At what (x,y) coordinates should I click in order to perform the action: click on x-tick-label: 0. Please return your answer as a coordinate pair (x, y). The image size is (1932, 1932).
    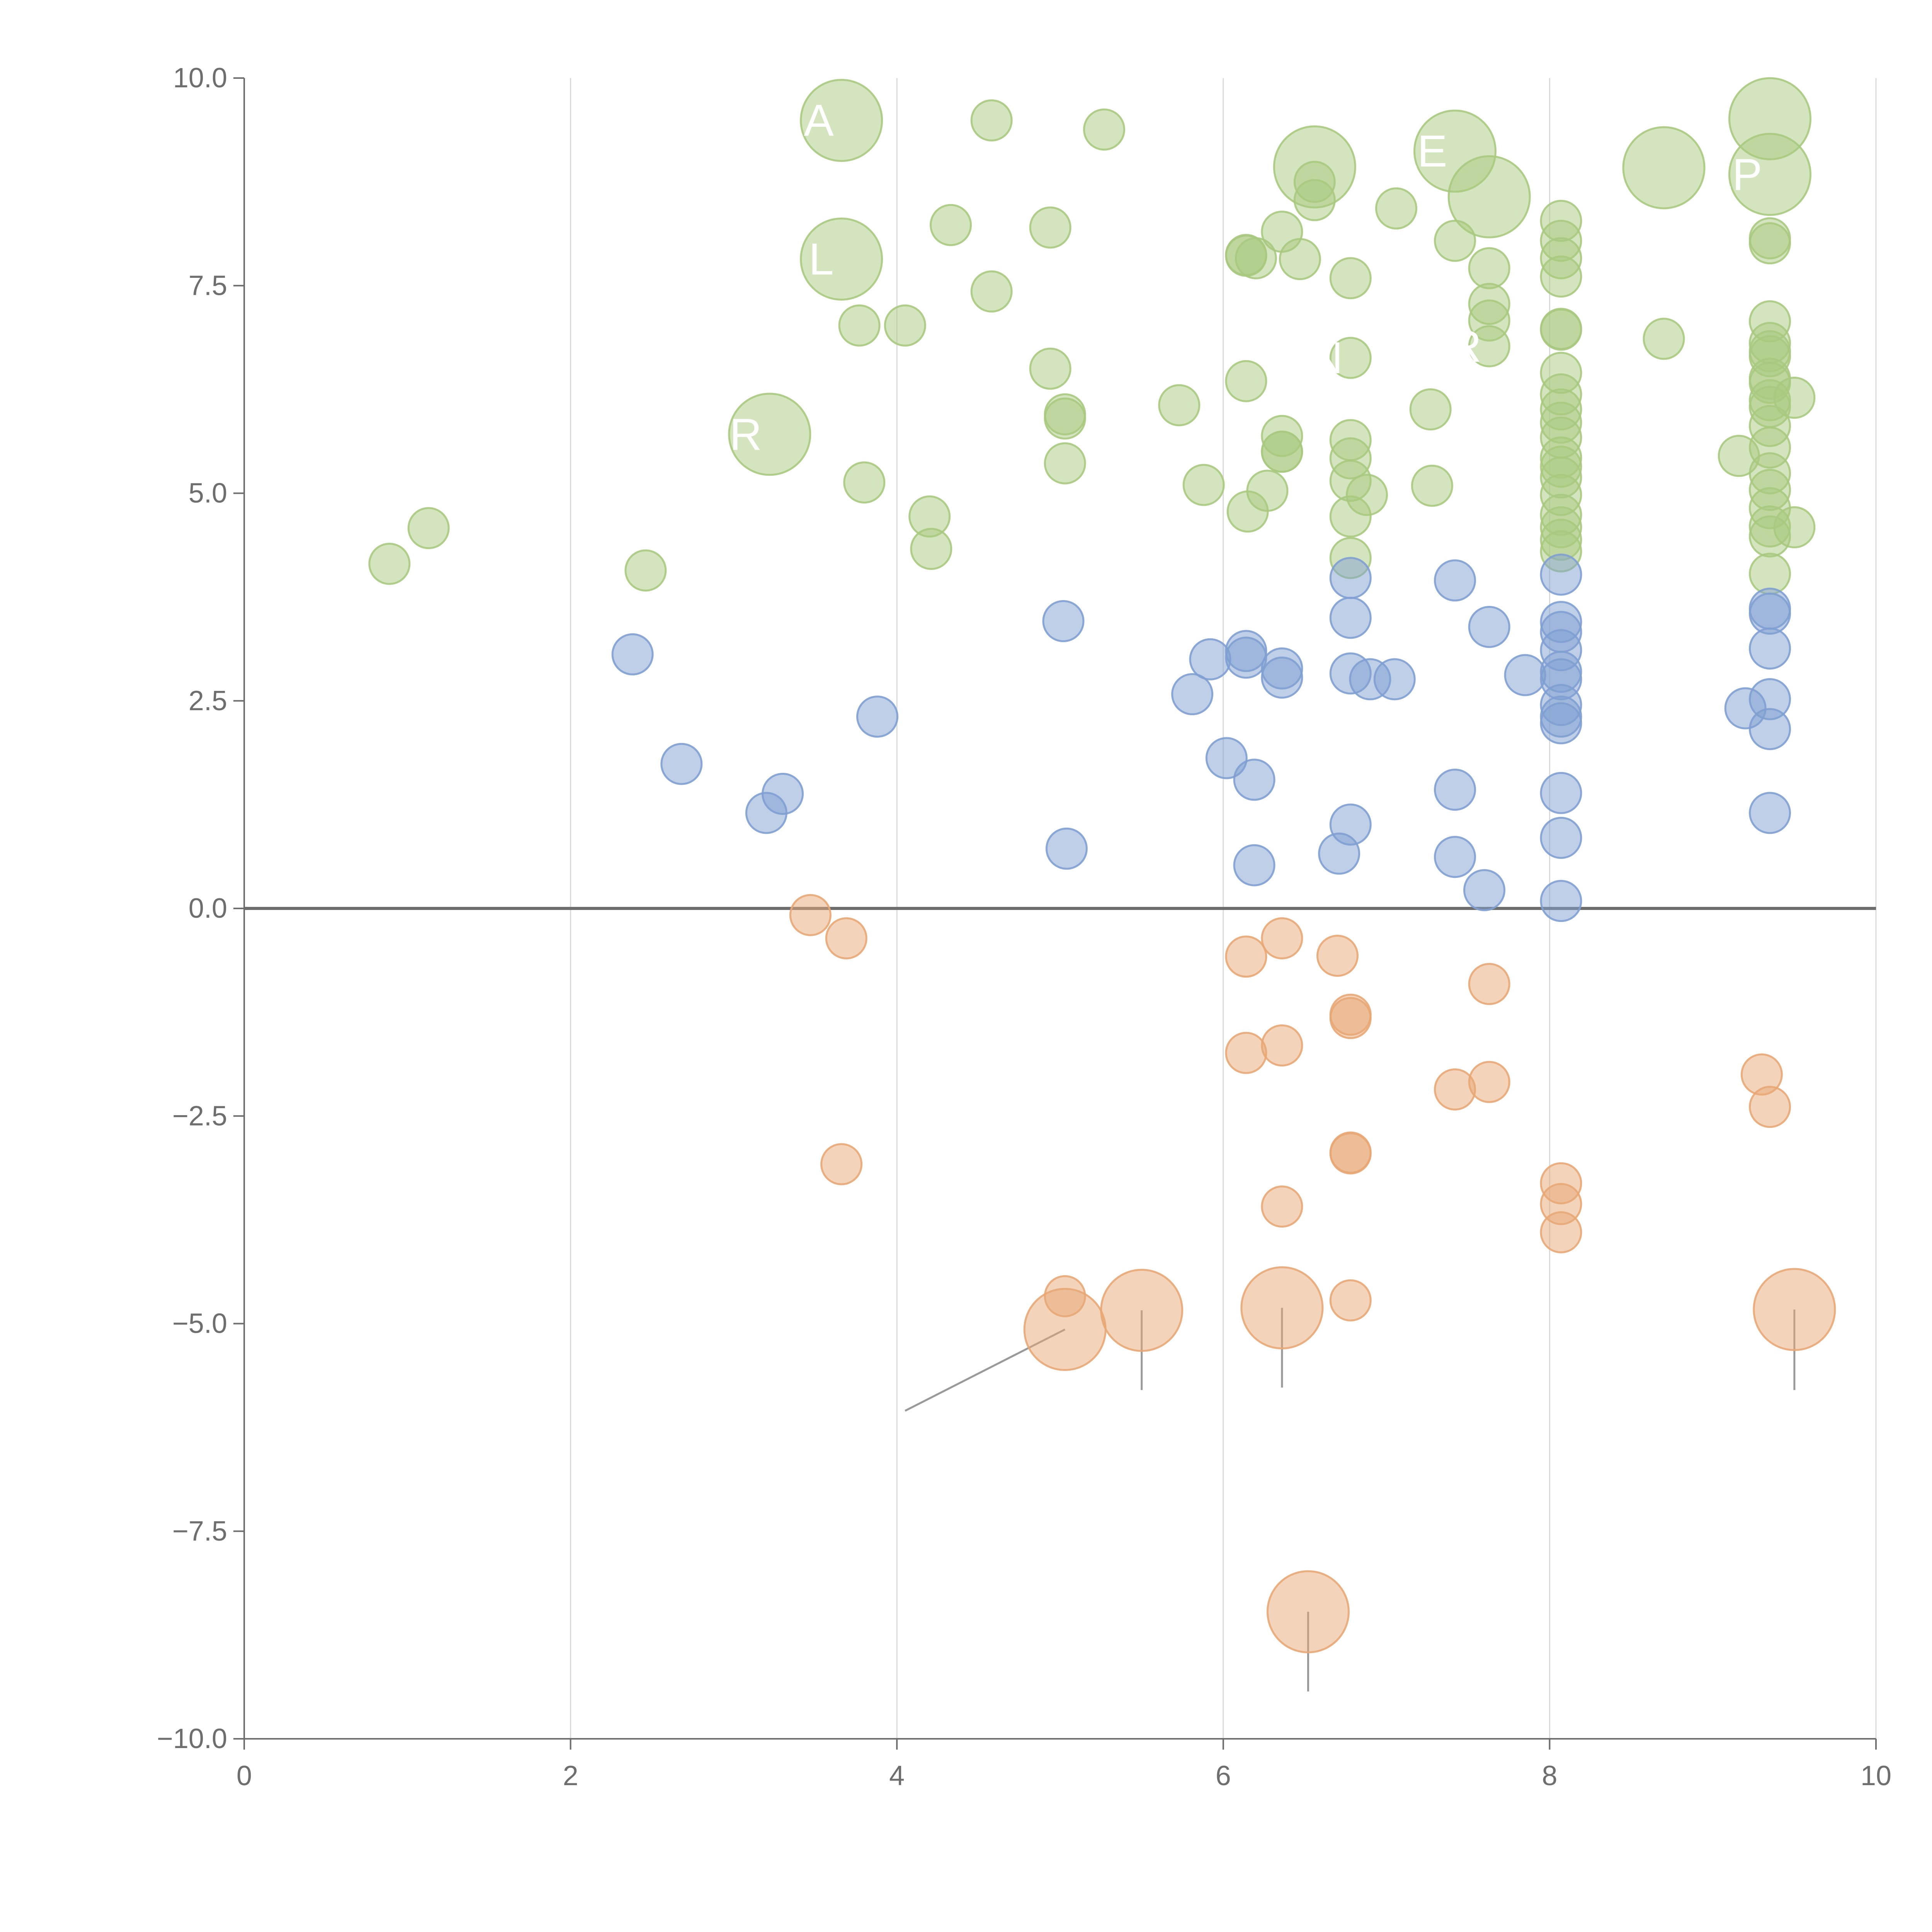
    Looking at the image, I should click on (244, 1775).